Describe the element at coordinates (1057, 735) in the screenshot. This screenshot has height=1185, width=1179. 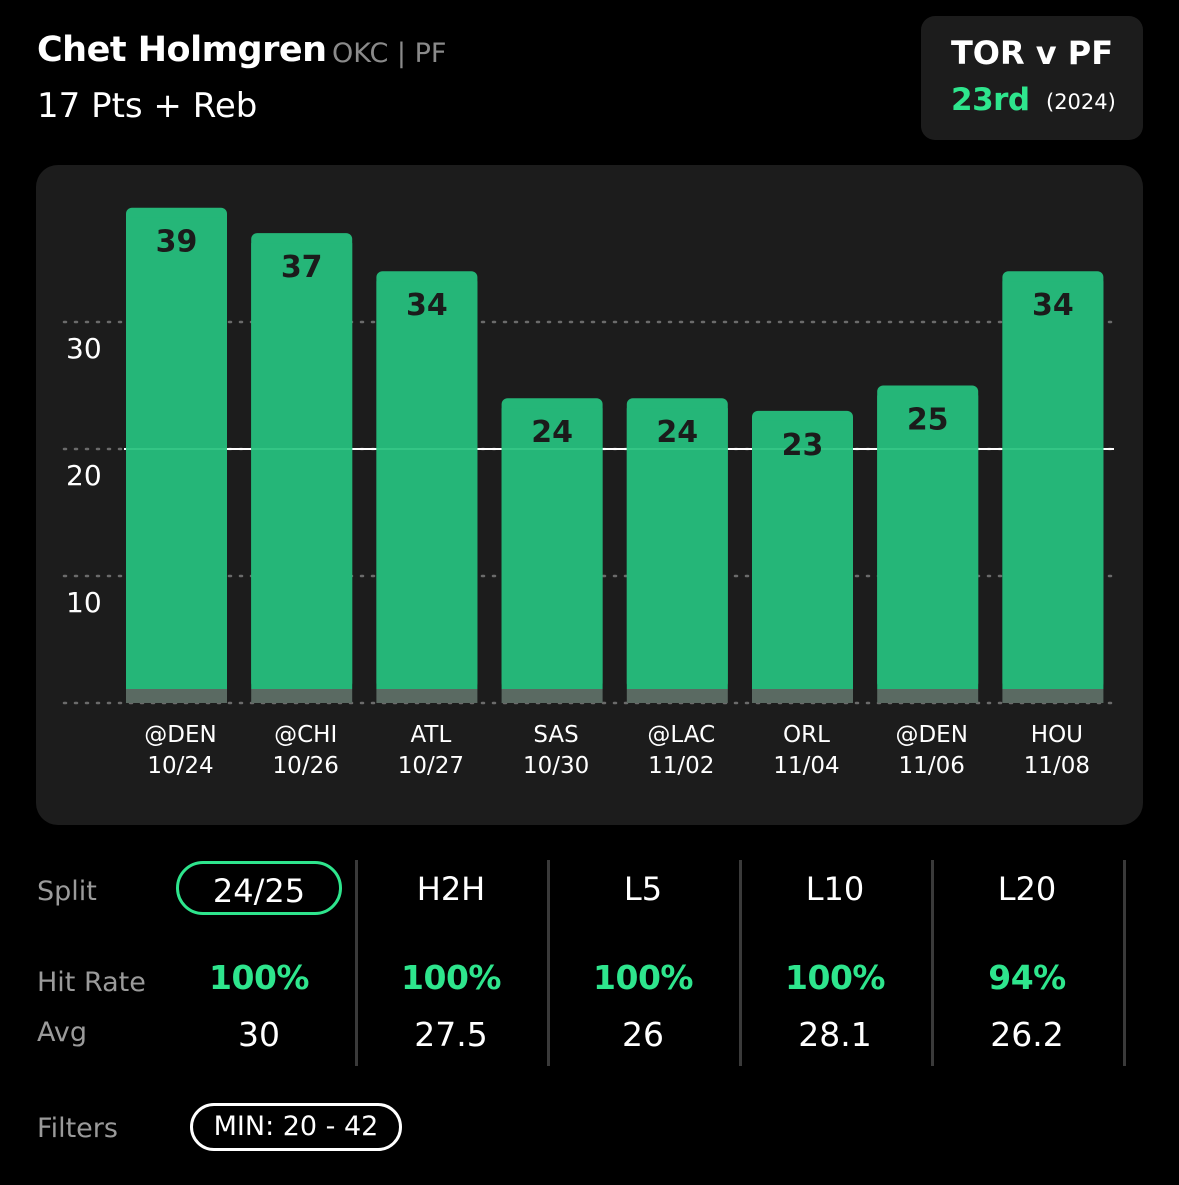
I see `x-tick-opponent: HOU` at that location.